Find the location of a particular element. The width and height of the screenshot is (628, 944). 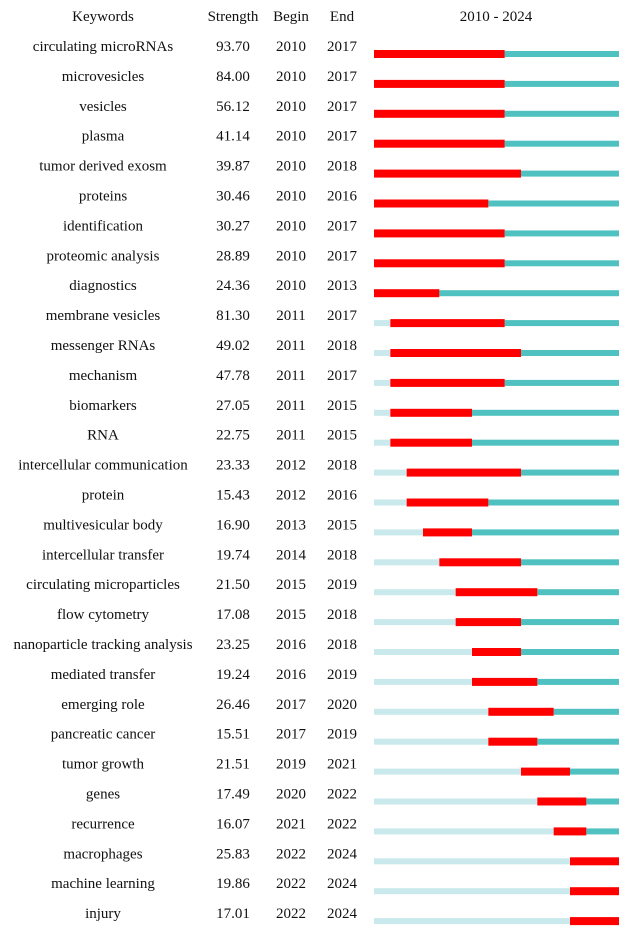

end-year: 2013 is located at coordinates (342, 286).